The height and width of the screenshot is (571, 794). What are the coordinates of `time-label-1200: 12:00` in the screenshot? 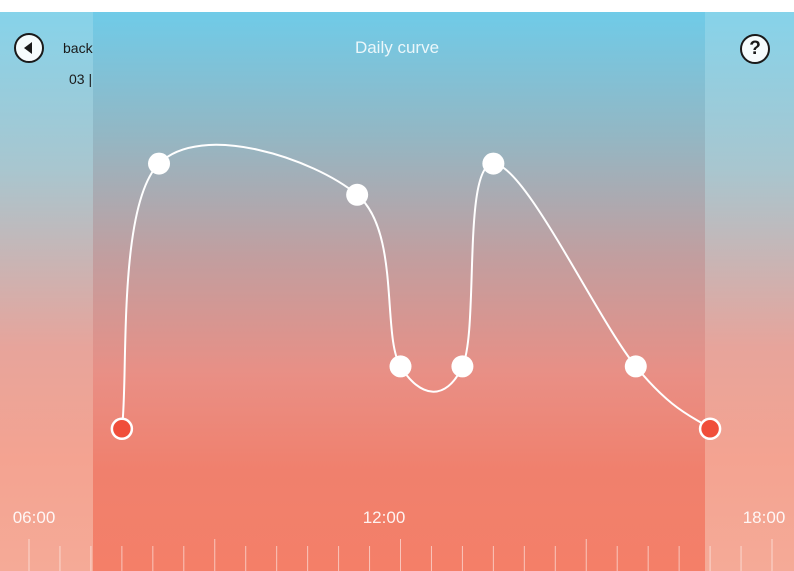 It's located at (384, 517).